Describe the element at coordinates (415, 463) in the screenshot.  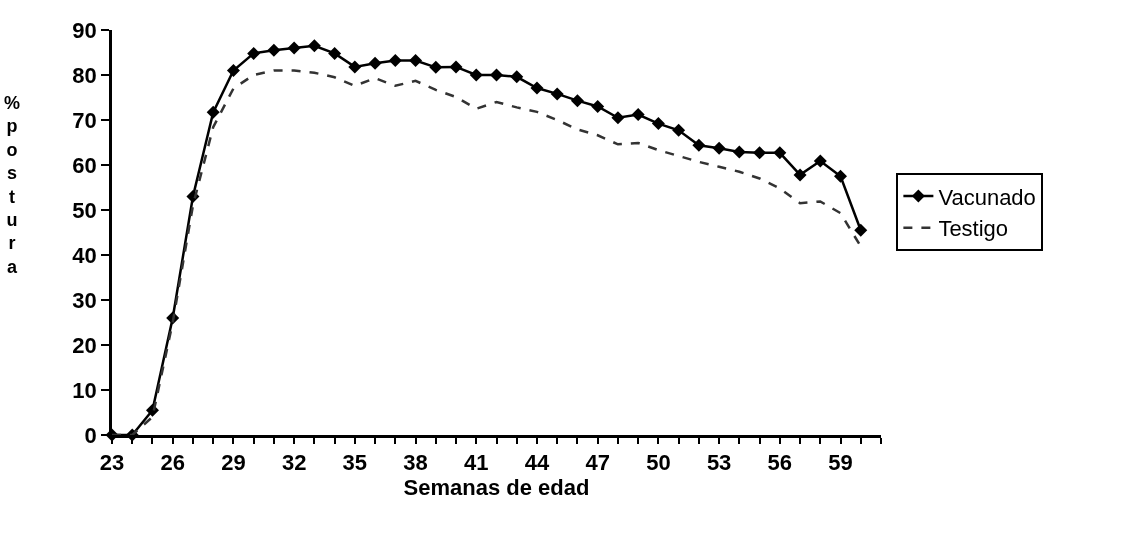
I see `x-tick-label: 38` at that location.